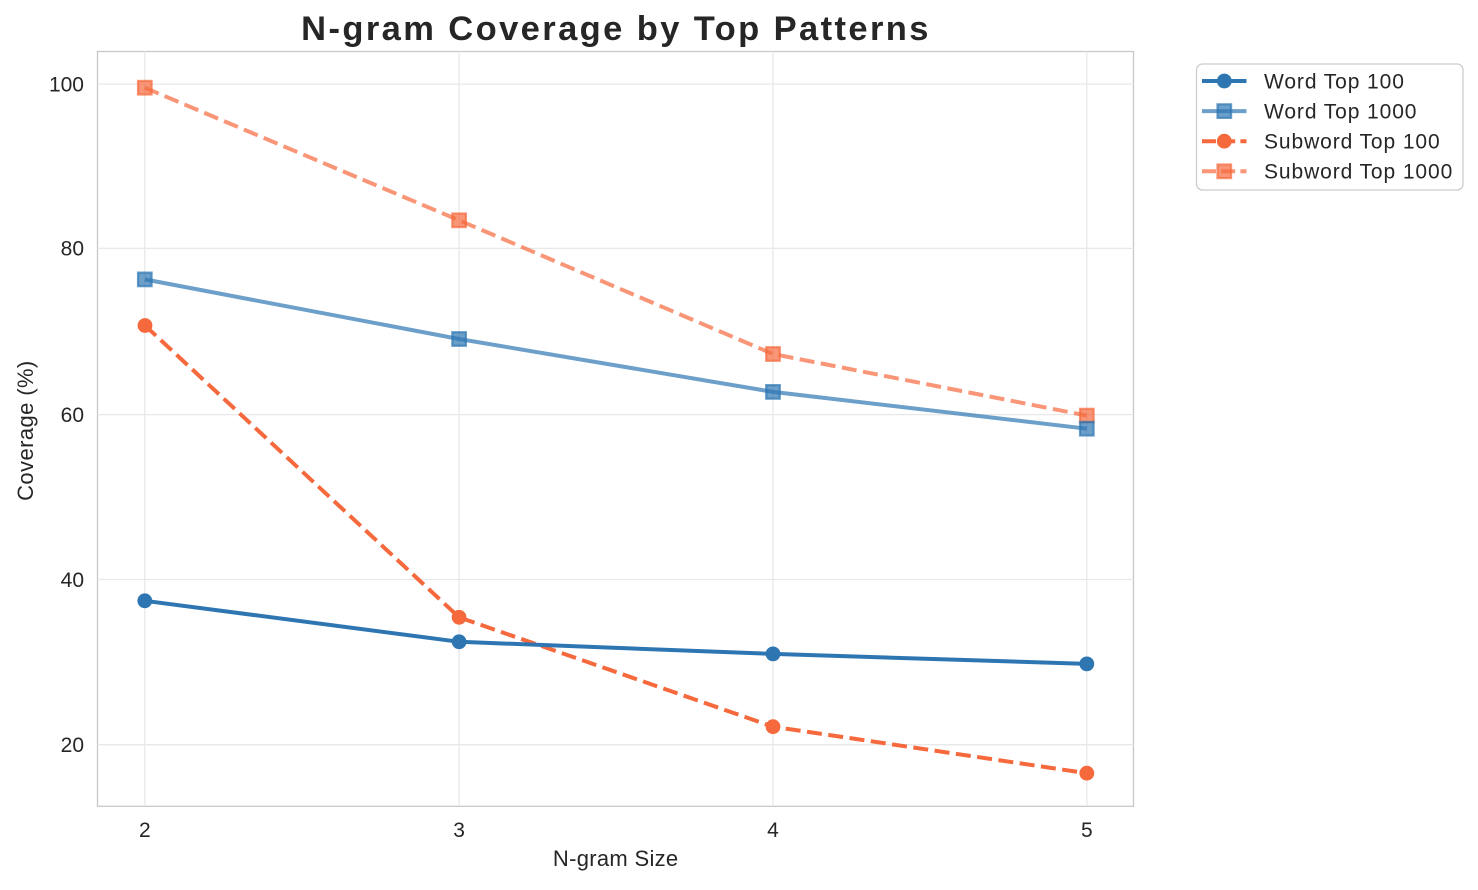 The height and width of the screenshot is (890, 1478). Describe the element at coordinates (616, 858) in the screenshot. I see `svg-text: N-gram Size` at that location.